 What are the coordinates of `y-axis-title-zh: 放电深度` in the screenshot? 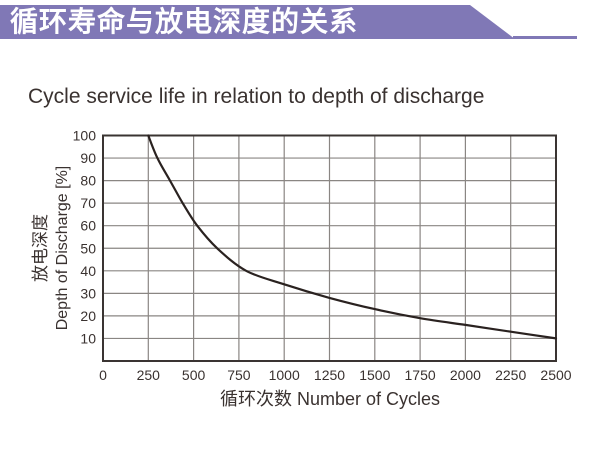 It's located at (40, 248).